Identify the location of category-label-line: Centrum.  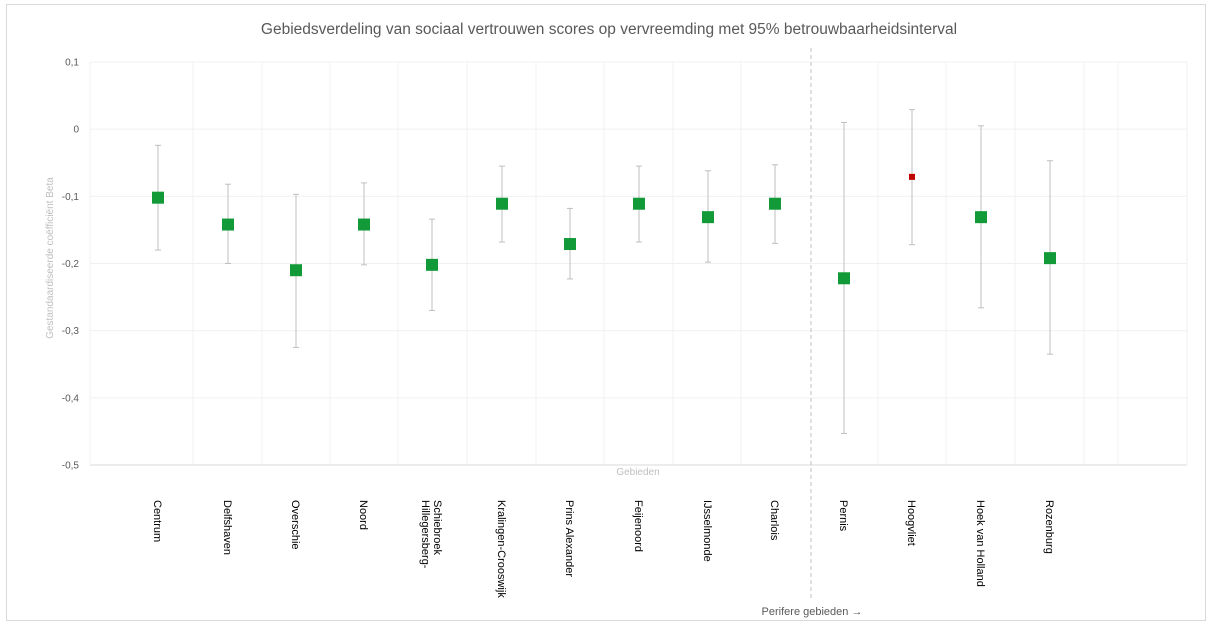
(157, 521).